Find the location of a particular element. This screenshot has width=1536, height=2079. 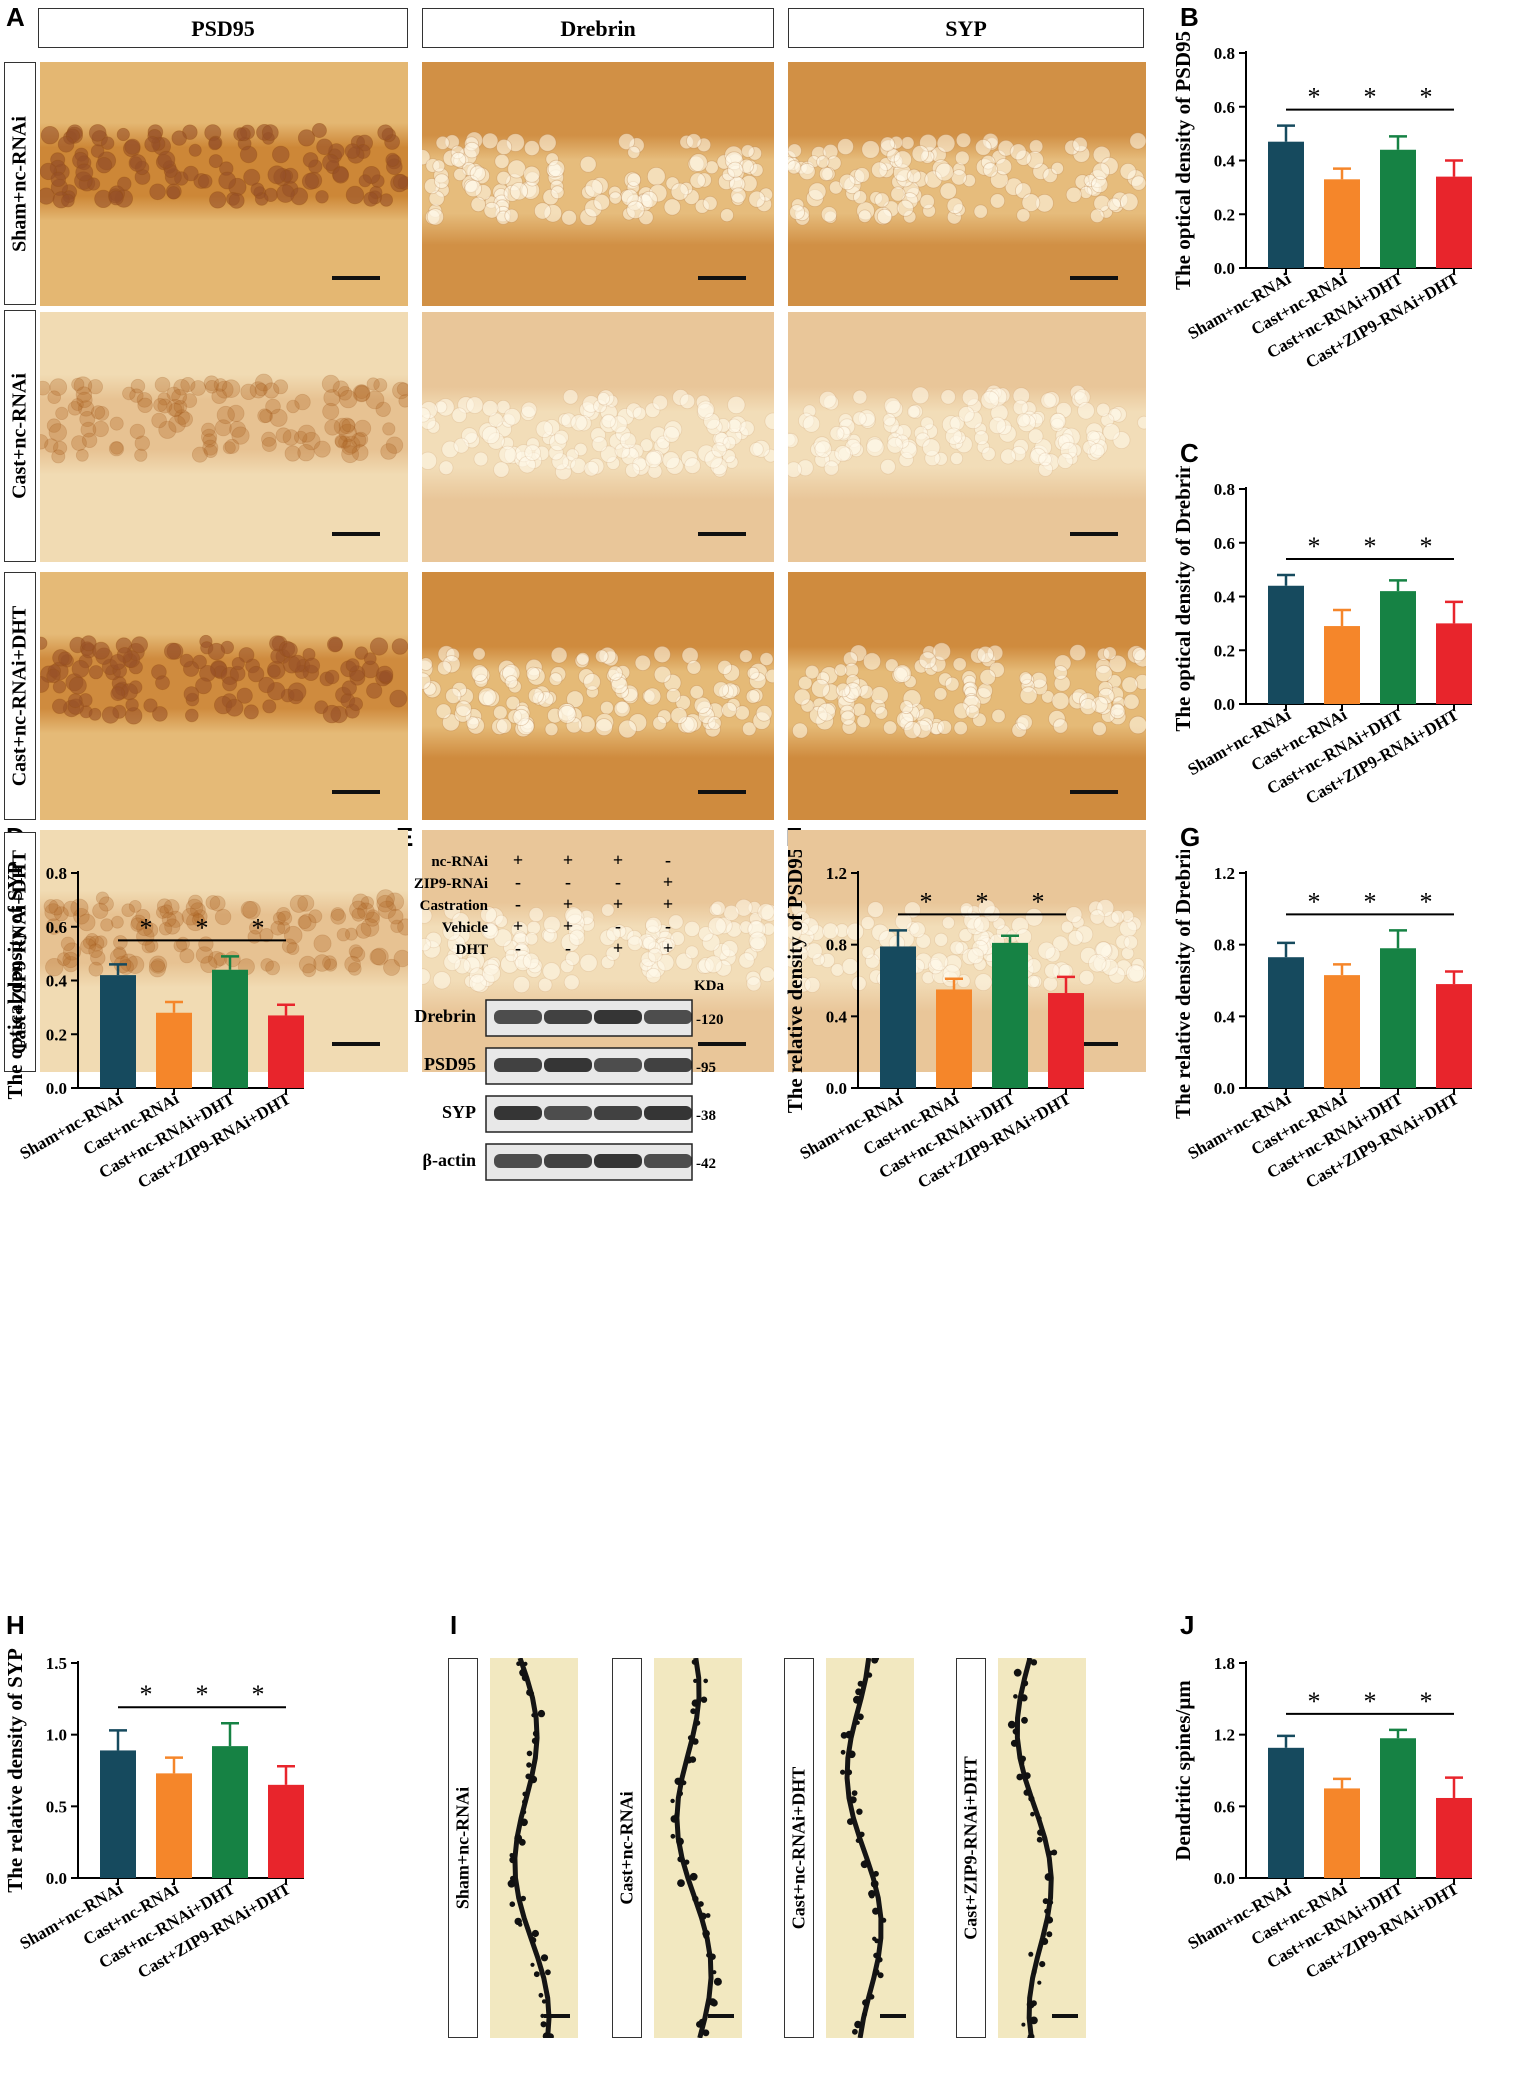

y-axis-label: The optical density of SYP is located at coordinates (15, 980).